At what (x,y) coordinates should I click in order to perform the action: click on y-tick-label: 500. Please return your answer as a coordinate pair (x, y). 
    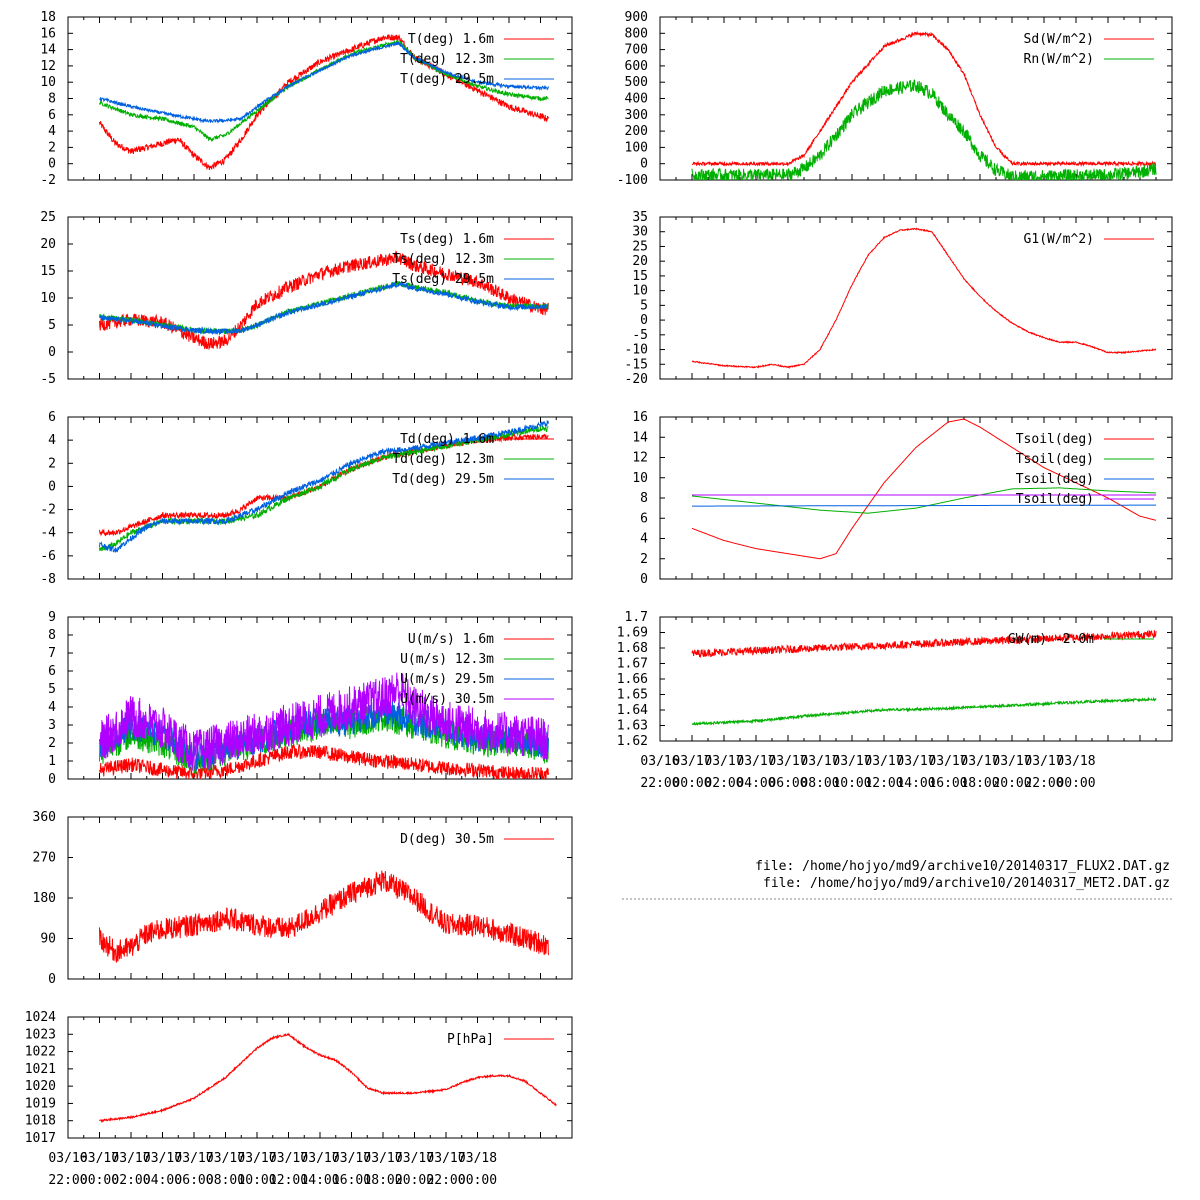
    Looking at the image, I should click on (636, 82).